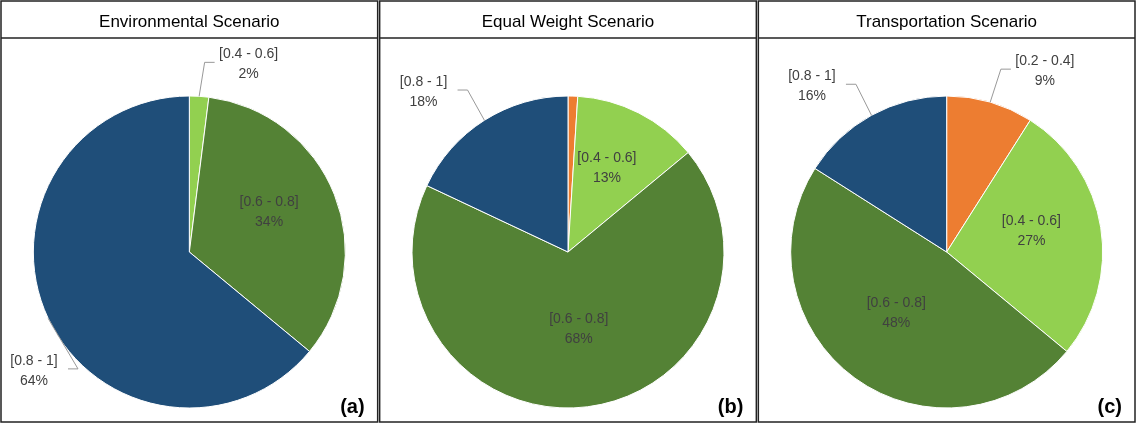 The image size is (1136, 423). What do you see at coordinates (1109, 406) in the screenshot?
I see `text: (c)` at bounding box center [1109, 406].